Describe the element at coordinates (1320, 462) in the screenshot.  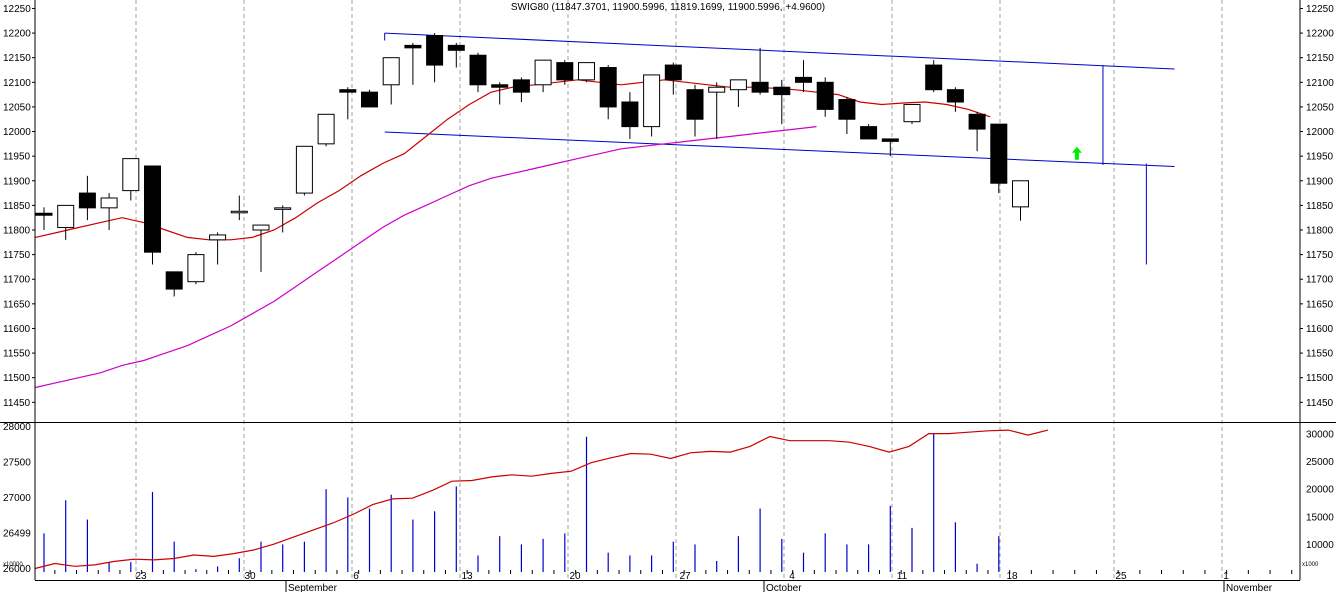
I see `volume-tick-label-right-1: 25000` at that location.